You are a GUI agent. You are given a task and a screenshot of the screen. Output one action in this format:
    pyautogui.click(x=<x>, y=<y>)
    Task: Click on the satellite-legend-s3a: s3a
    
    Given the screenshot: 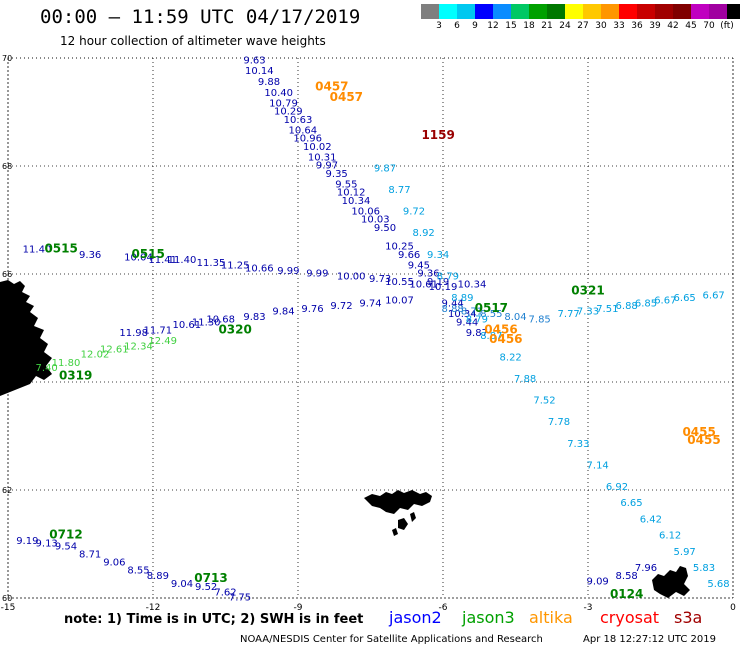 What is the action you would take?
    pyautogui.click(x=688, y=617)
    